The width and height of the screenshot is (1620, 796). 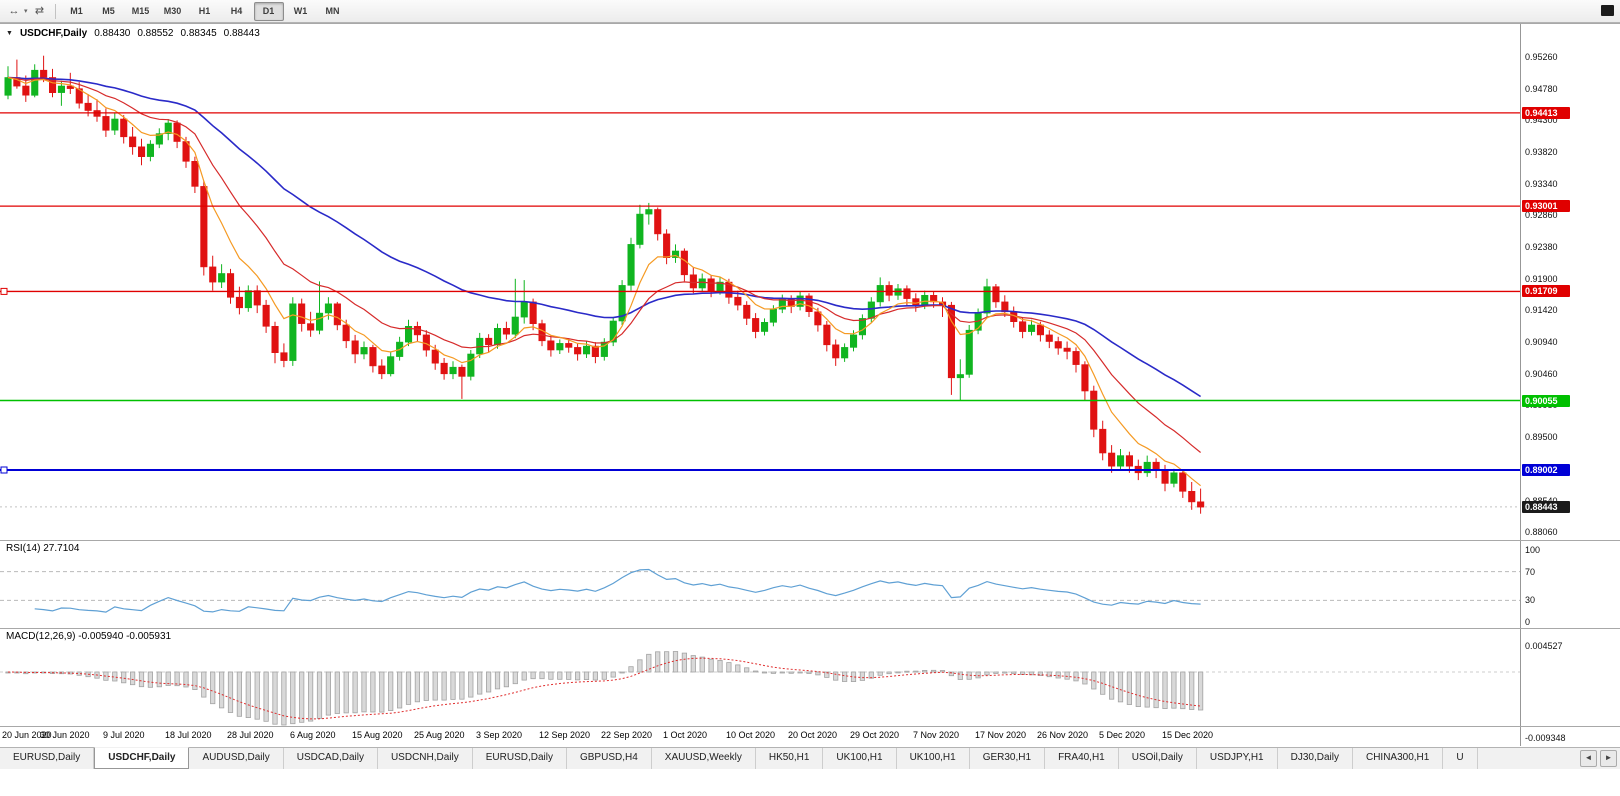 What do you see at coordinates (1607, 10) in the screenshot?
I see `window-profile-icon` at bounding box center [1607, 10].